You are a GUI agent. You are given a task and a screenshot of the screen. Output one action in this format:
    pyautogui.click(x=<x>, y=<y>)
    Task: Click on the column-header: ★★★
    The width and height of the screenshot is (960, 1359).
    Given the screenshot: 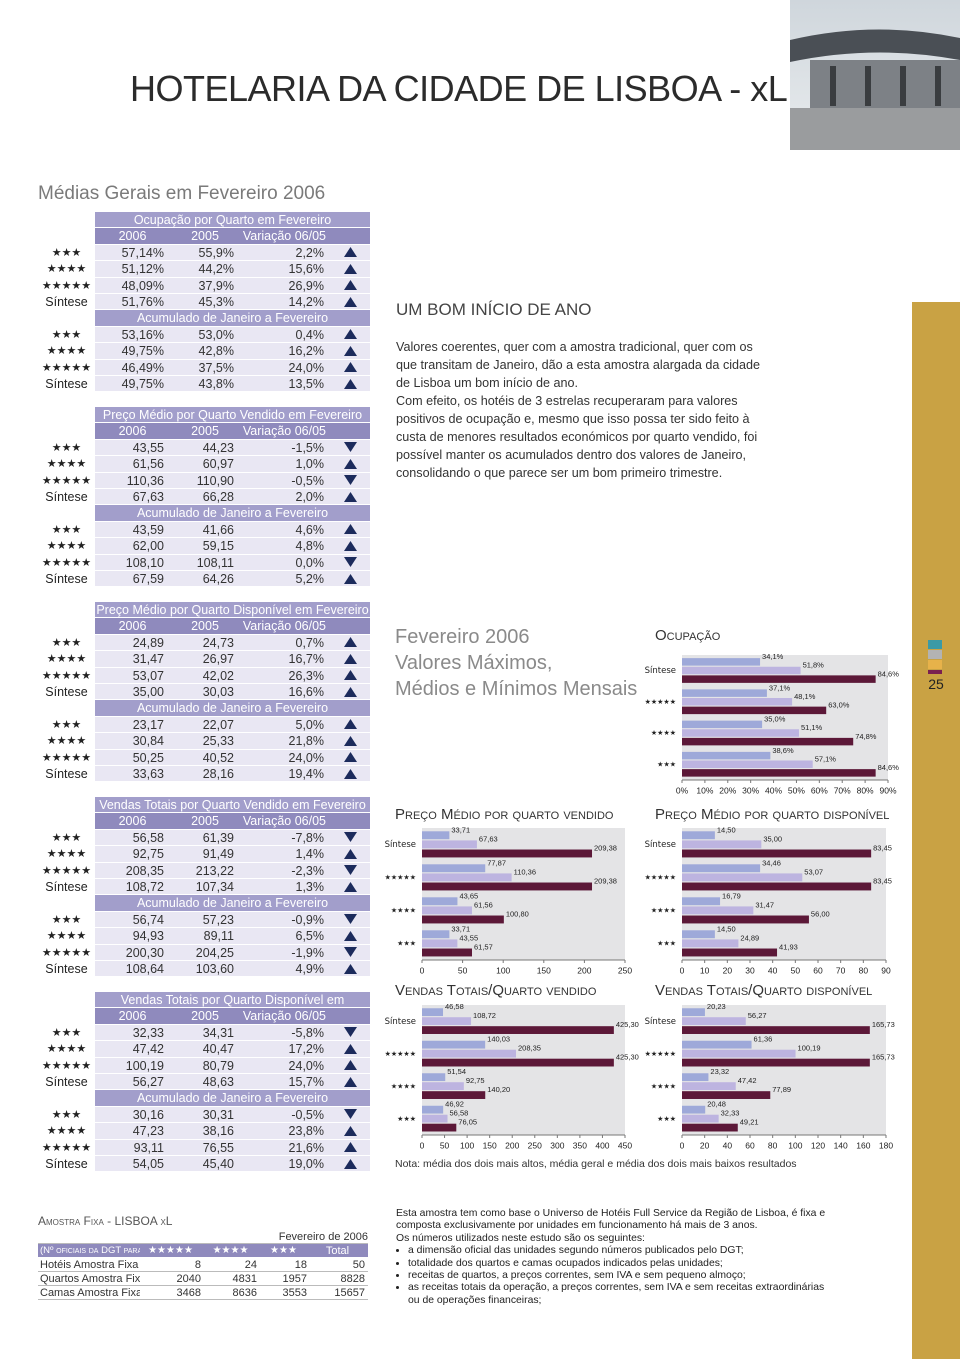 What is the action you would take?
    pyautogui.click(x=283, y=1250)
    